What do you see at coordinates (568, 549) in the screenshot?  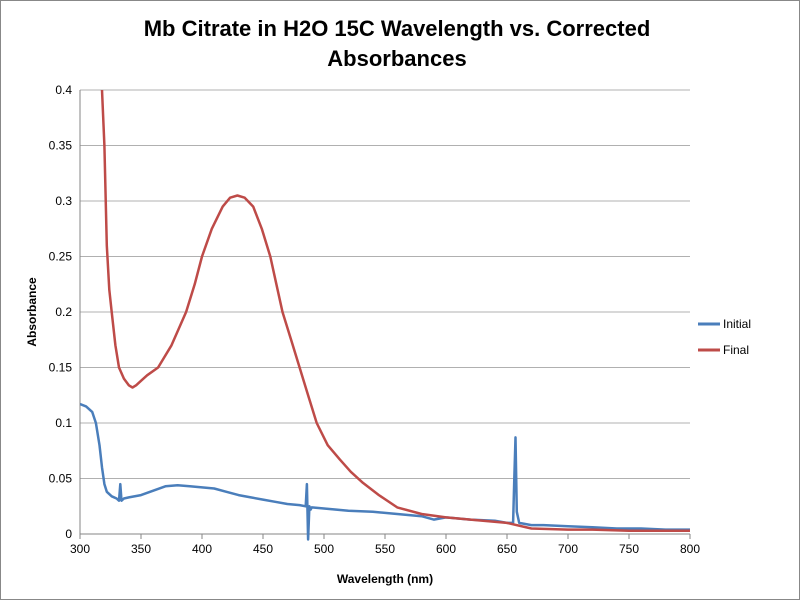 I see `x-tick-label: 700` at bounding box center [568, 549].